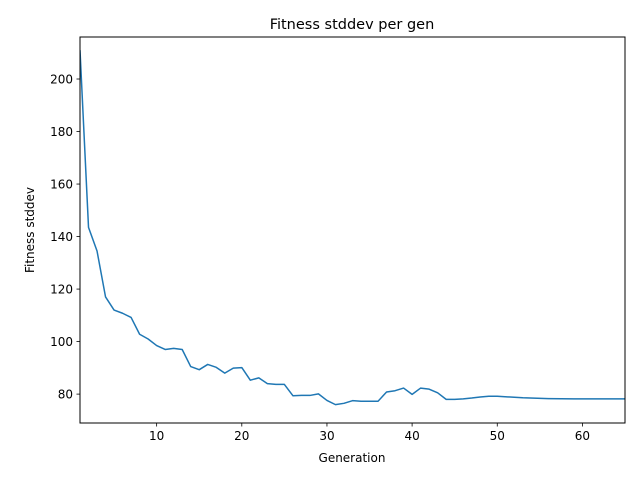 The height and width of the screenshot is (484, 640). What do you see at coordinates (61, 132) in the screenshot?
I see `y-tick-label: 180` at bounding box center [61, 132].